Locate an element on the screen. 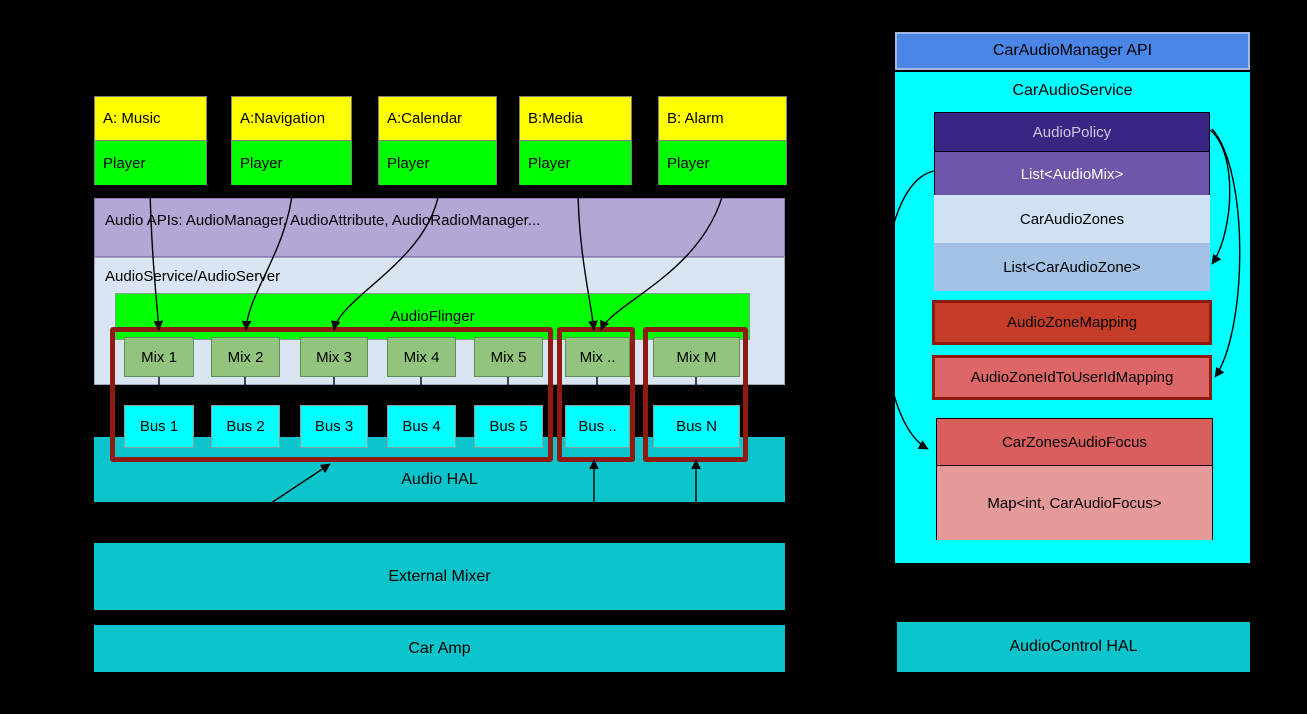 The image size is (1307, 714). audio-zone-mapping-box: AudioZoneMapping is located at coordinates (1072, 322).